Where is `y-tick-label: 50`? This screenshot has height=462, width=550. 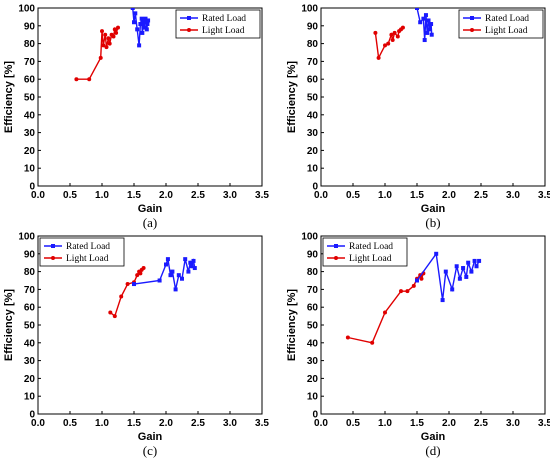 y-tick-label: 50 is located at coordinates (30, 326).